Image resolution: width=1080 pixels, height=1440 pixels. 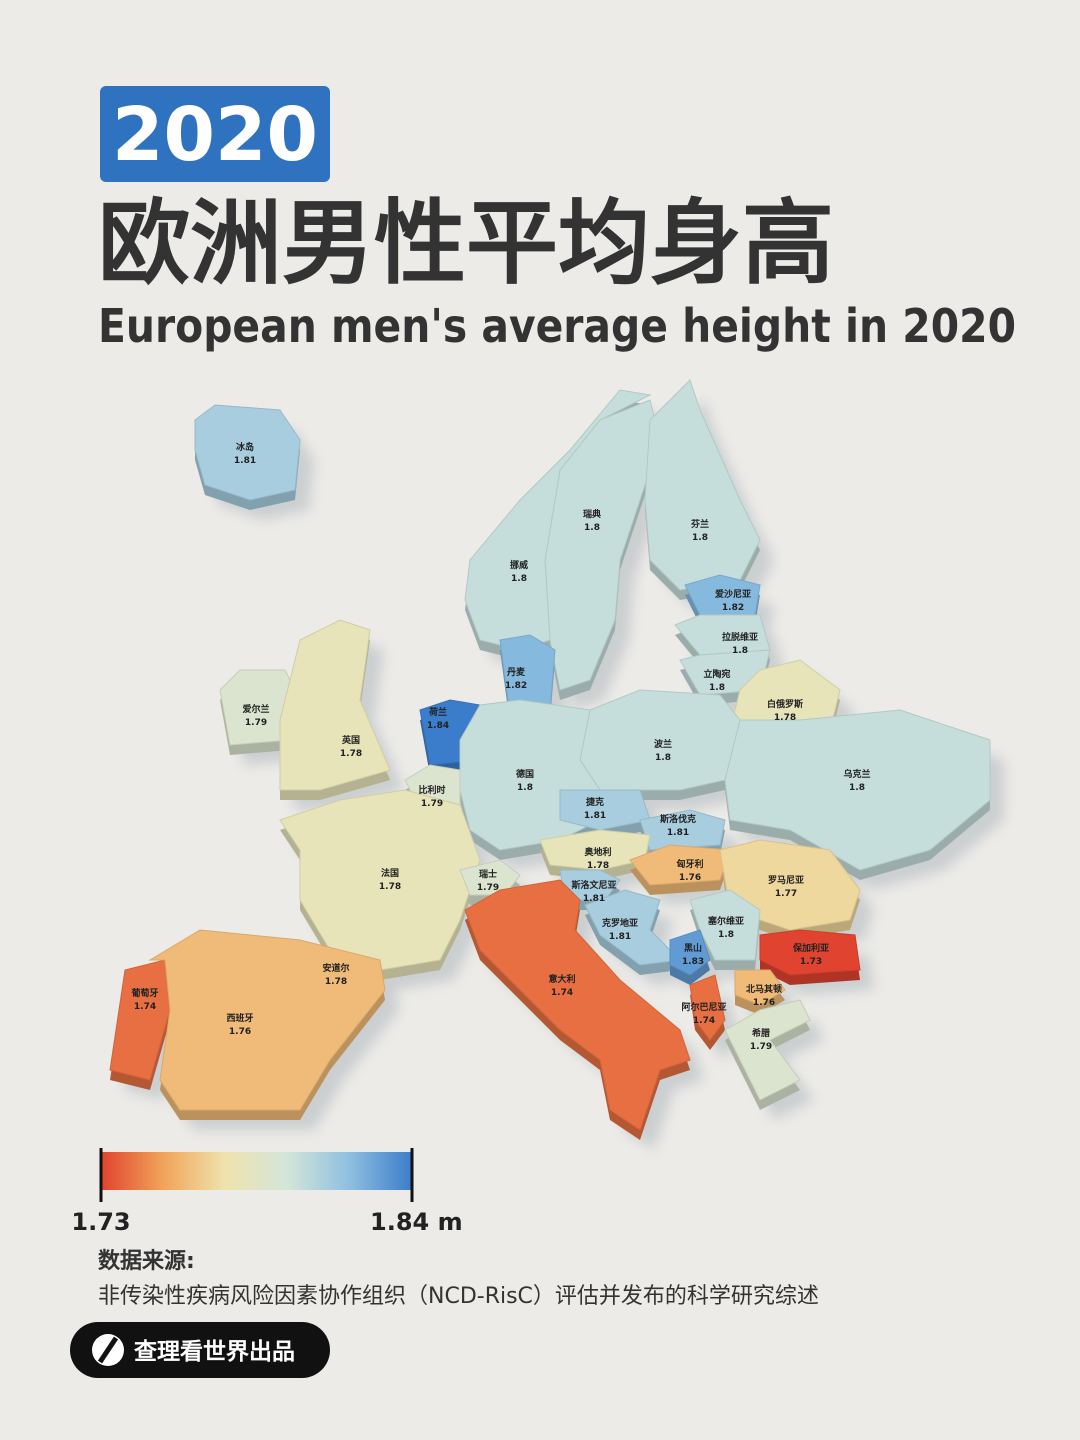 I want to click on region-value: 1.73, so click(x=811, y=962).